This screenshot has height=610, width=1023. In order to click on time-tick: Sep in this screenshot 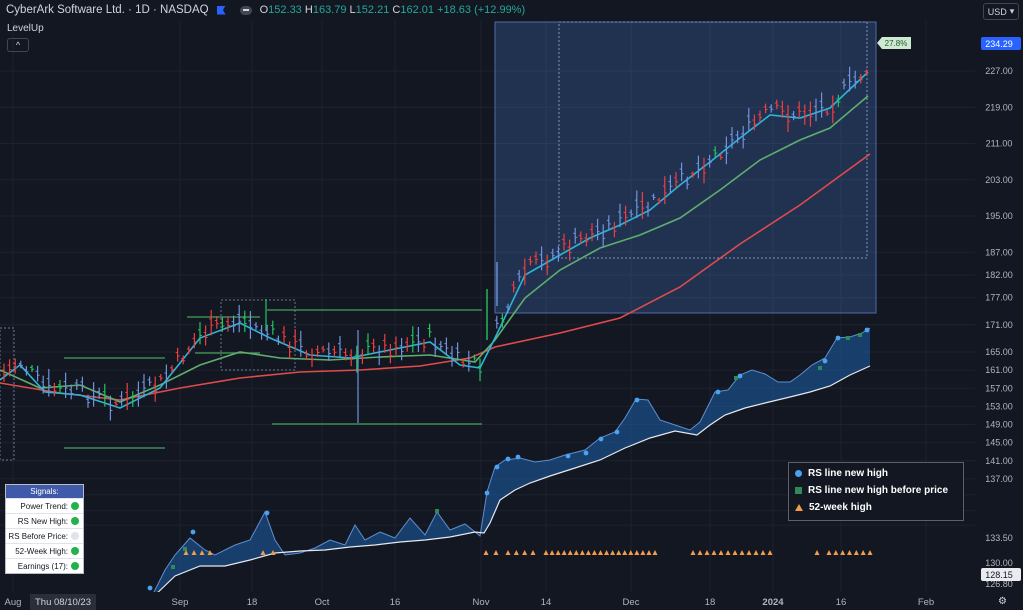, I will do `click(180, 602)`.